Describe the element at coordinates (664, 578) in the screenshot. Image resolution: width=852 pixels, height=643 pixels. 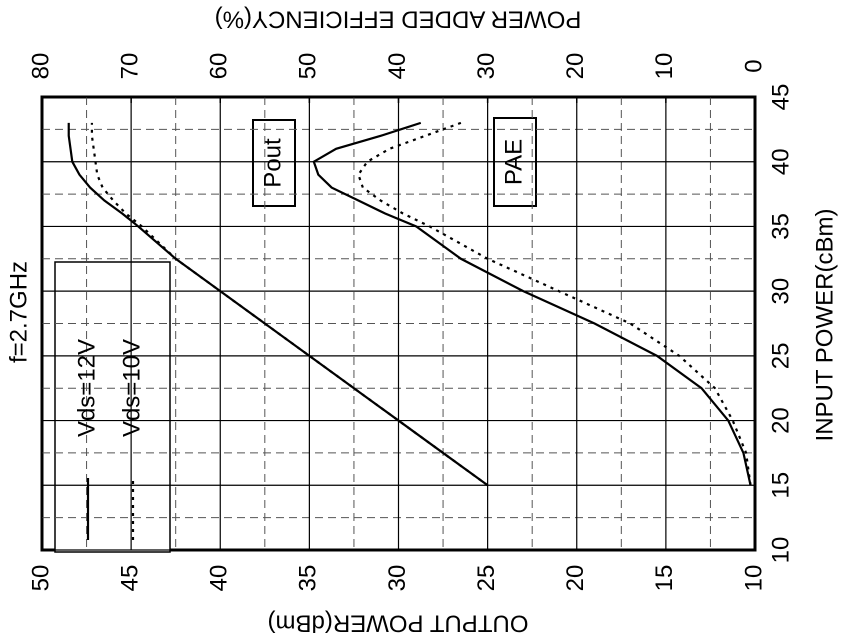
I see `y-tick-label: 15` at that location.